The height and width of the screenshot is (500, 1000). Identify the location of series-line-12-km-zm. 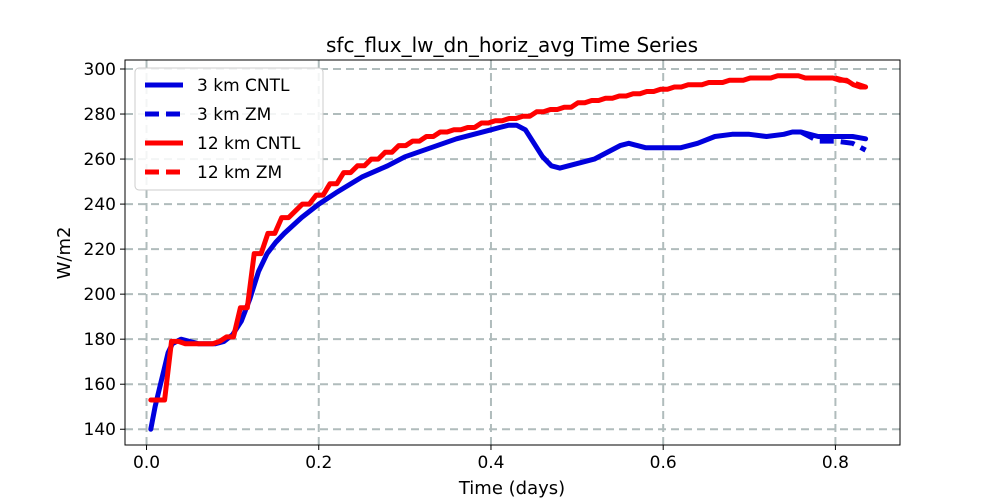
(850, 82).